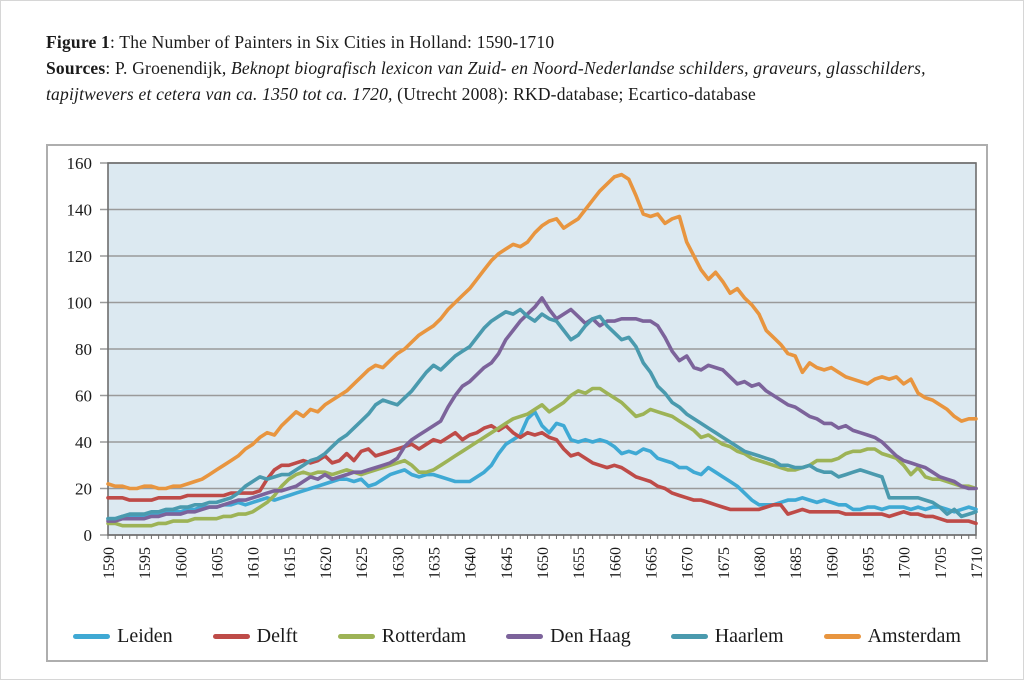  I want to click on x-axis-tick-label: 1645, so click(507, 563).